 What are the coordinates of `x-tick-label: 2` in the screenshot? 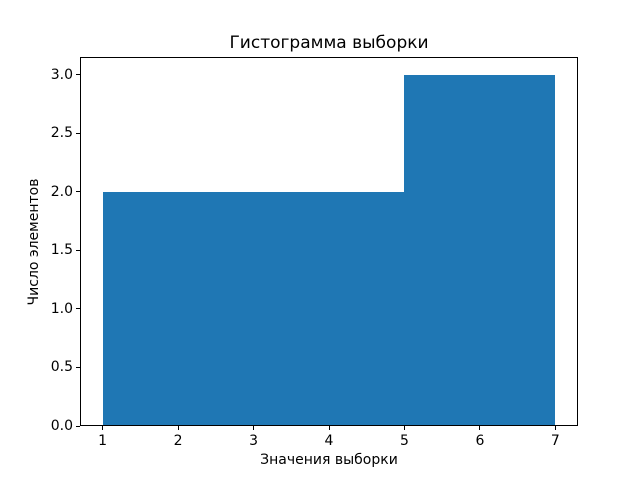 It's located at (178, 441).